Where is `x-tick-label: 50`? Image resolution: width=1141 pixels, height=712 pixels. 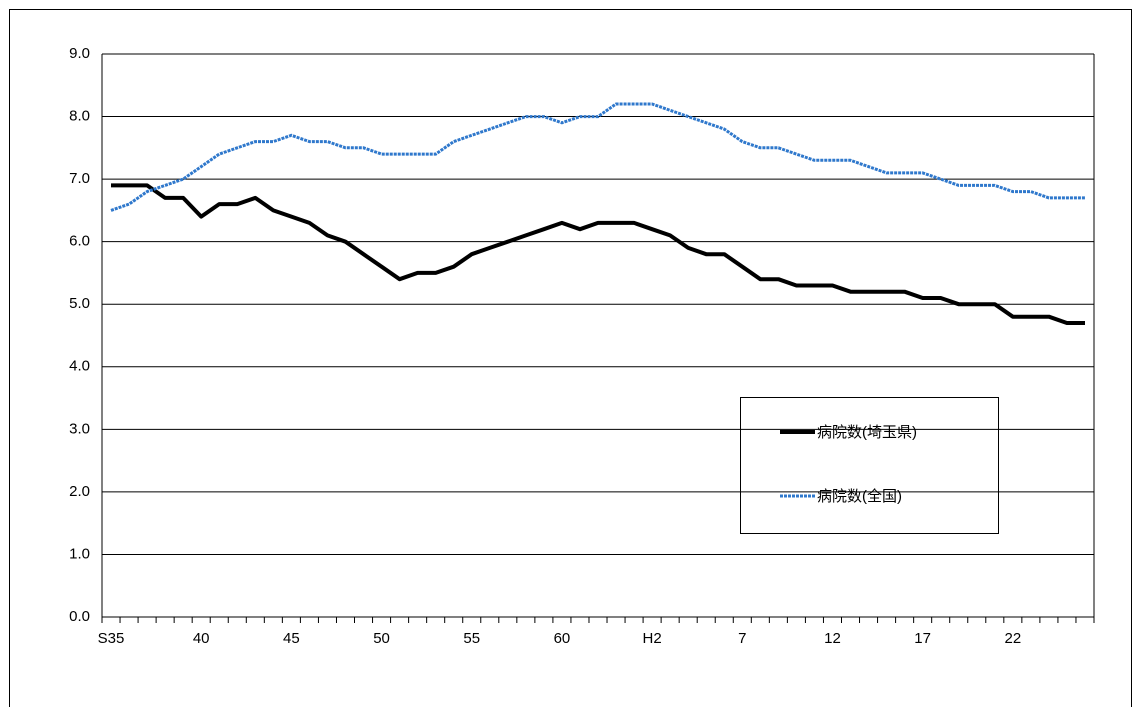
x-tick-label: 50 is located at coordinates (381, 638).